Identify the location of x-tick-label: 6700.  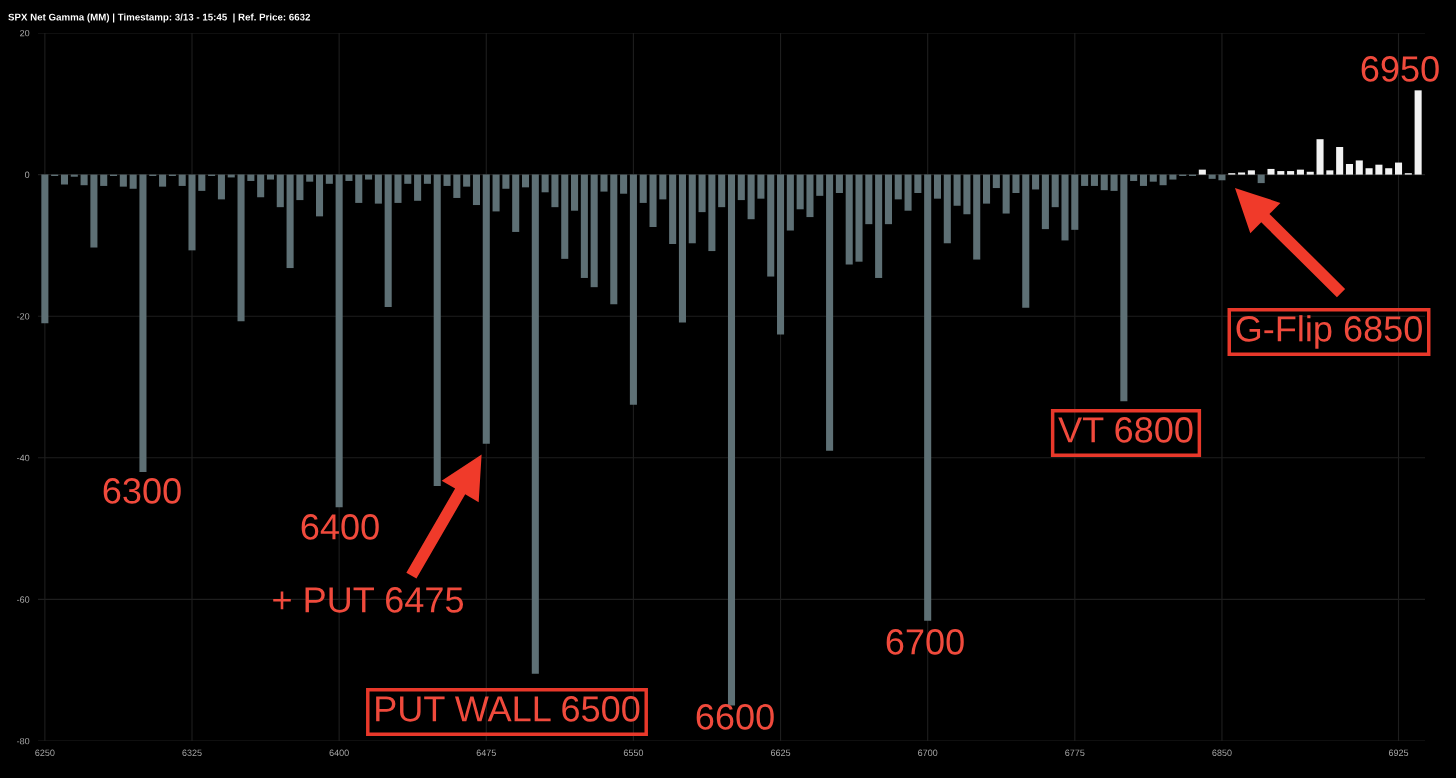
(928, 752).